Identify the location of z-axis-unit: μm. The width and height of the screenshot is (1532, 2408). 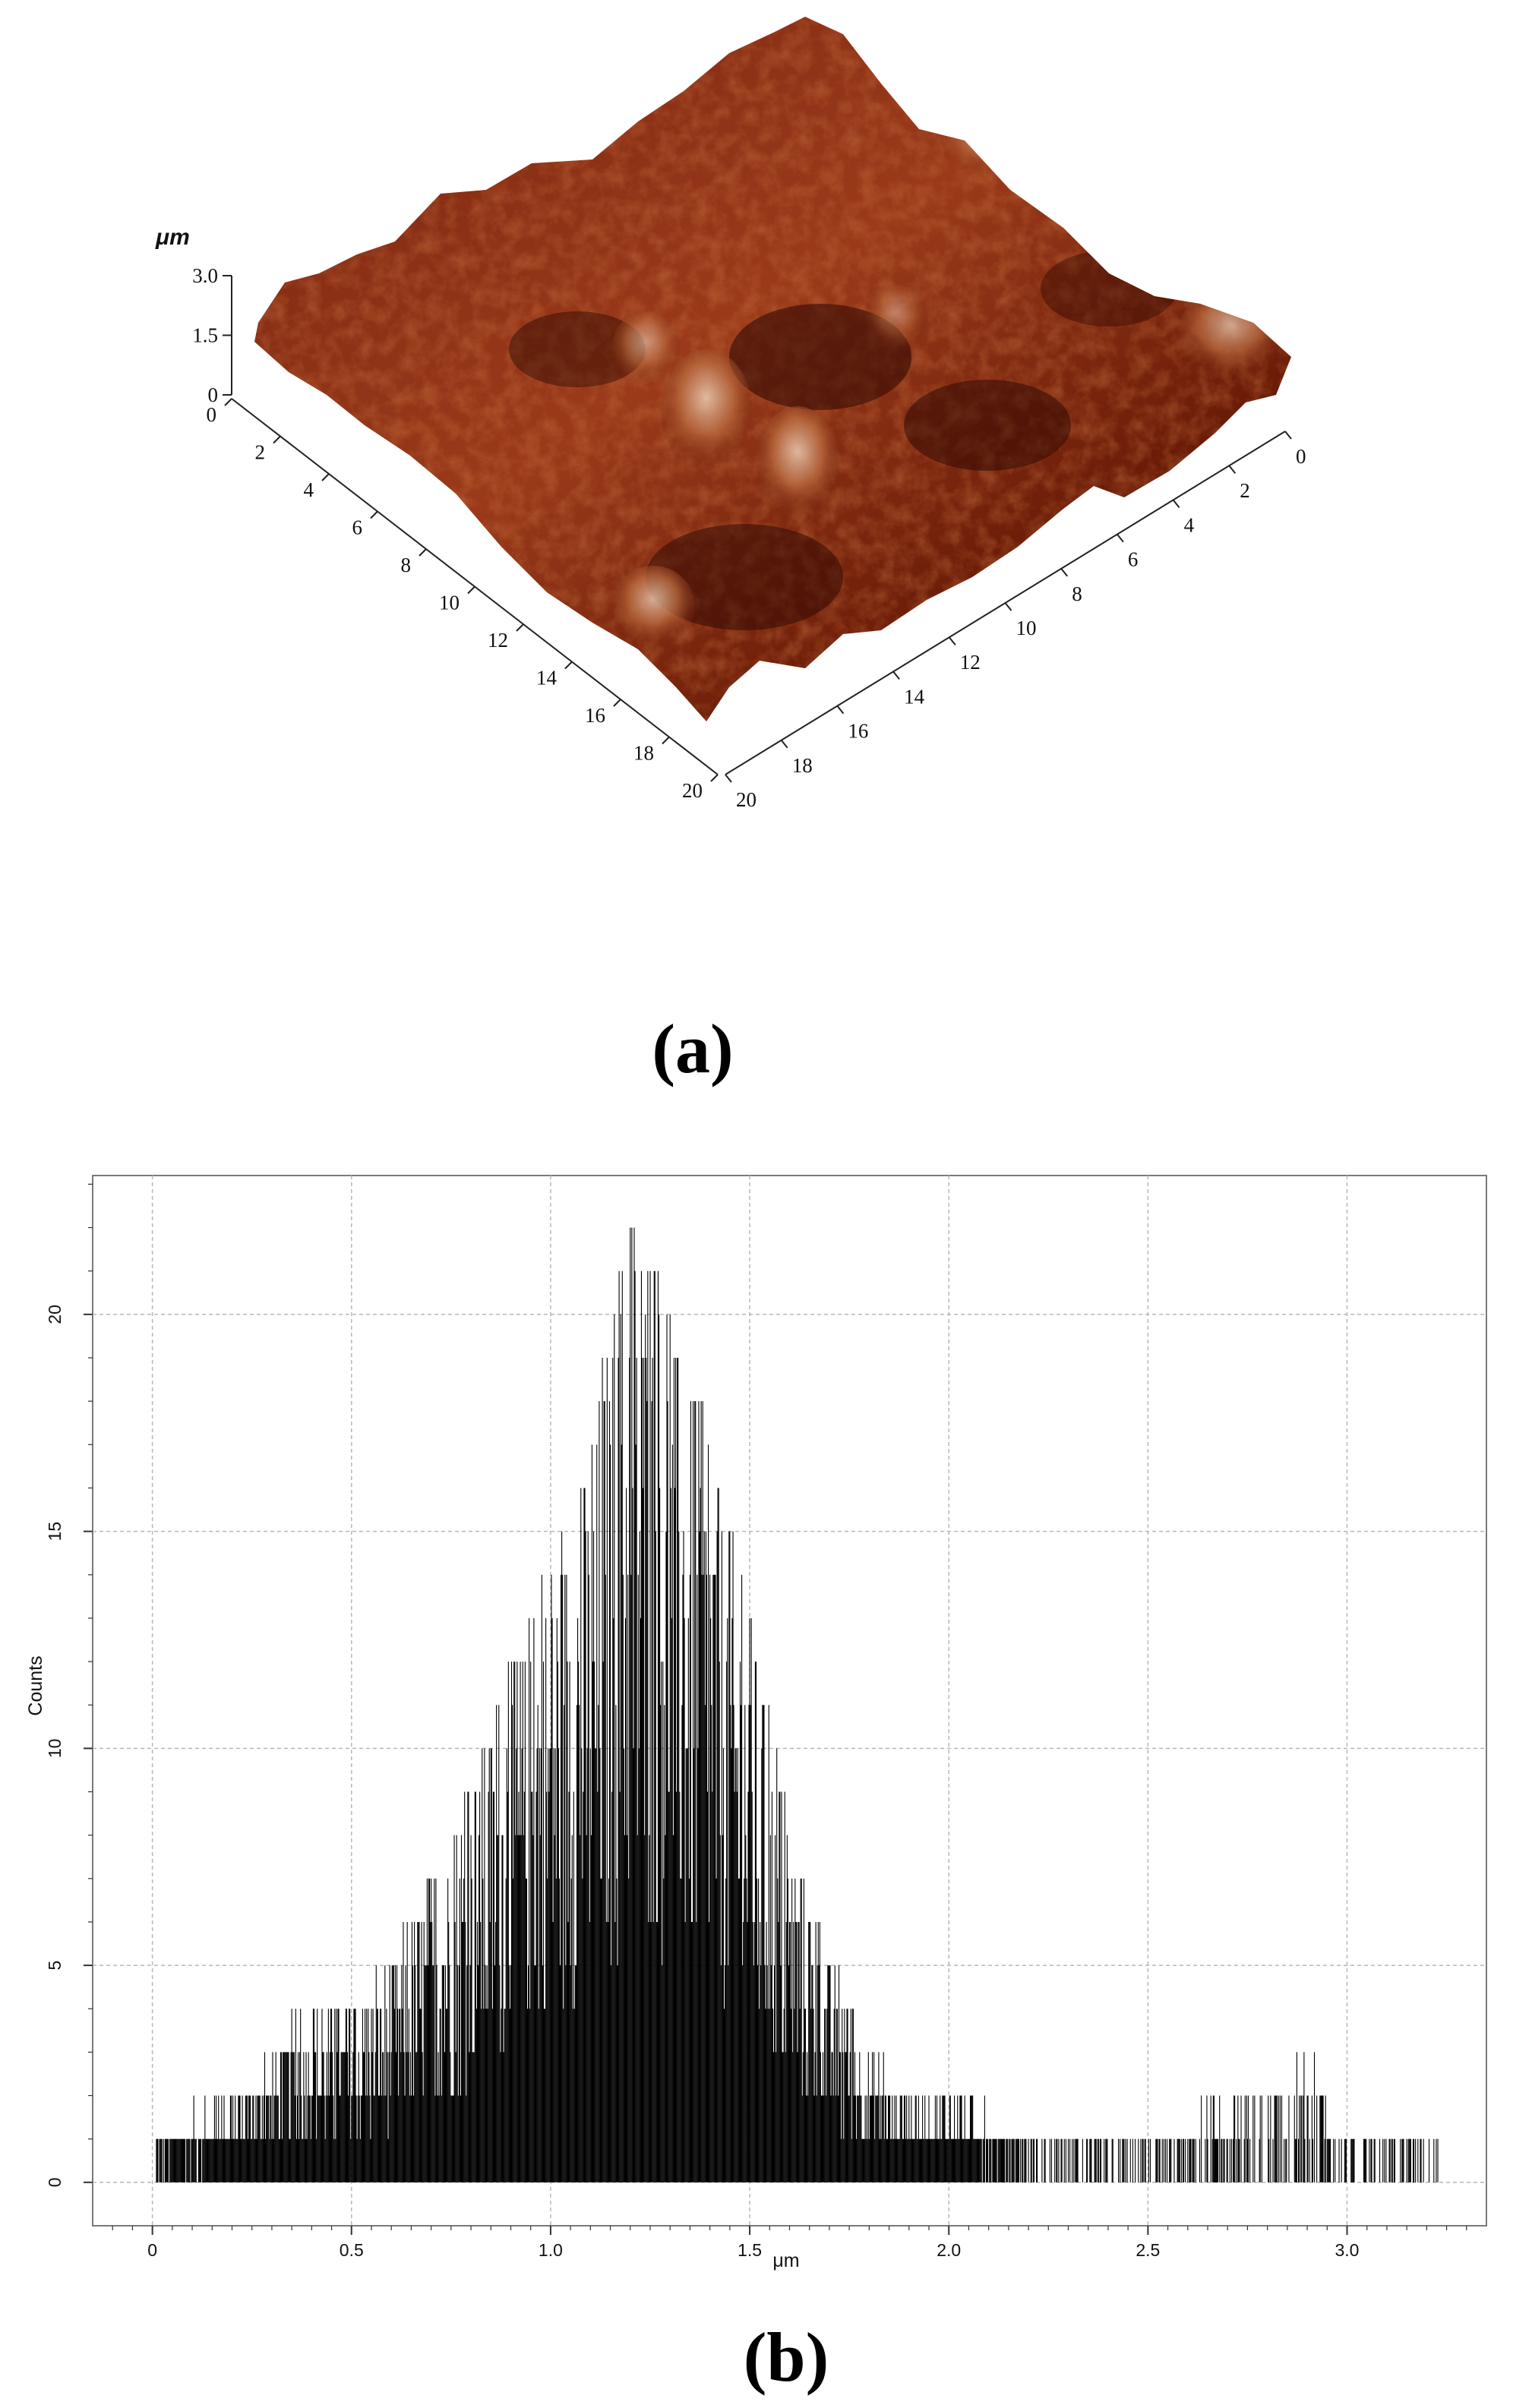
(172, 237).